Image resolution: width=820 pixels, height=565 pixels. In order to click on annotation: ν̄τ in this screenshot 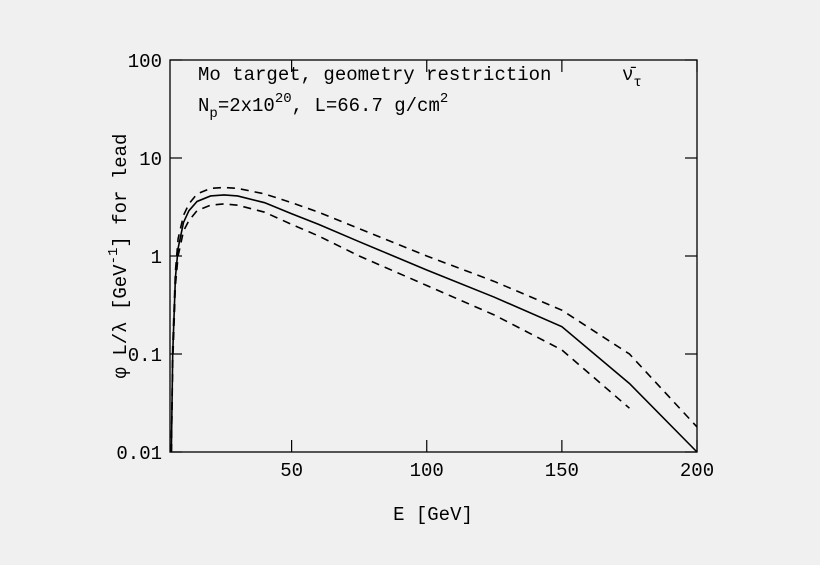, I will do `click(632, 77)`.